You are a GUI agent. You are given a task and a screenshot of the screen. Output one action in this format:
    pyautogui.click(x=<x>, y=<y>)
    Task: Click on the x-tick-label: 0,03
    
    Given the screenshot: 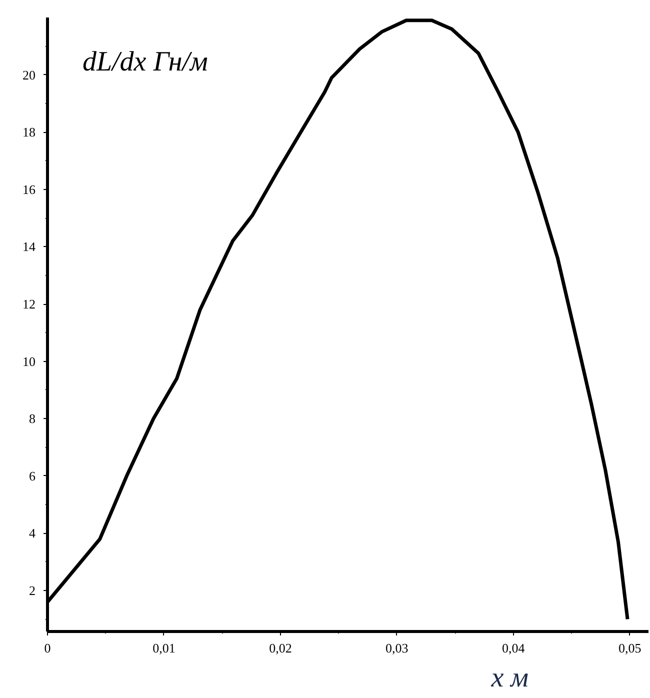 What is the action you would take?
    pyautogui.click(x=397, y=648)
    